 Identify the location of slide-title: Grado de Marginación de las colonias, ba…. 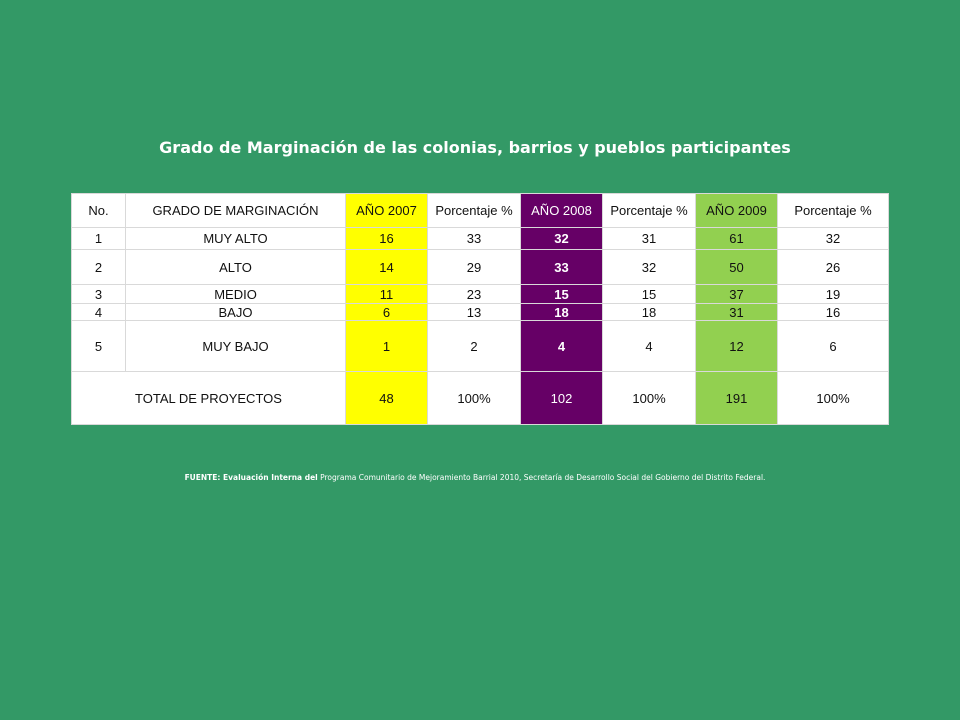
(475, 147).